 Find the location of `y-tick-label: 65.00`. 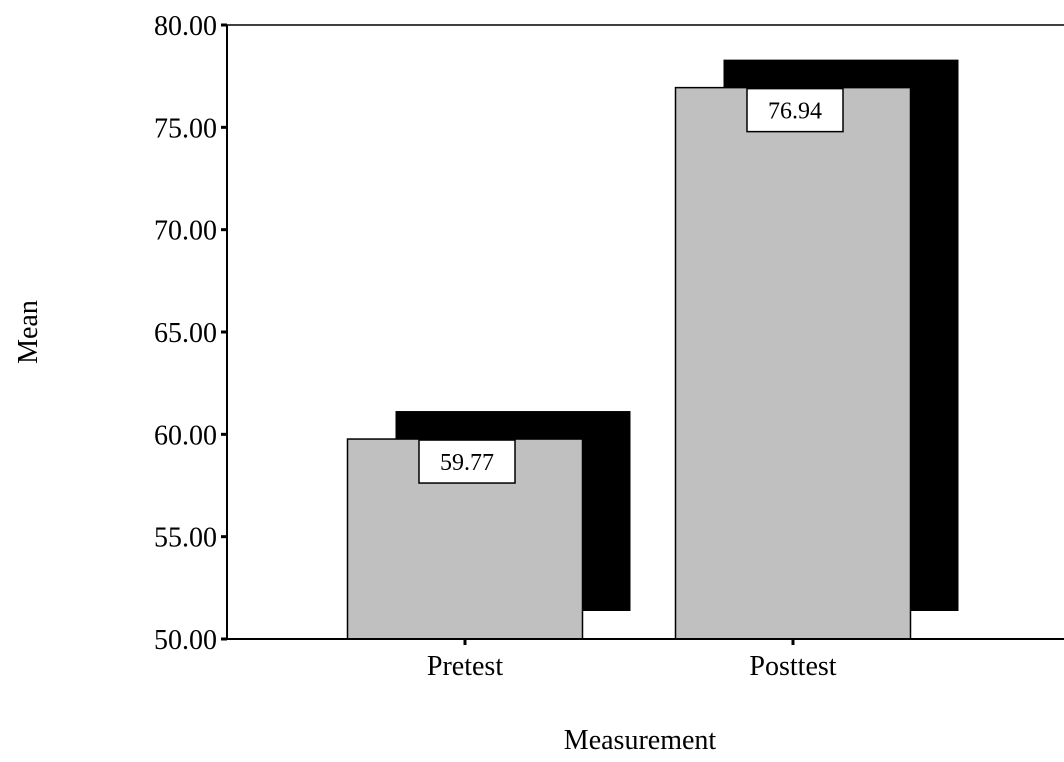

y-tick-label: 65.00 is located at coordinates (185, 333).